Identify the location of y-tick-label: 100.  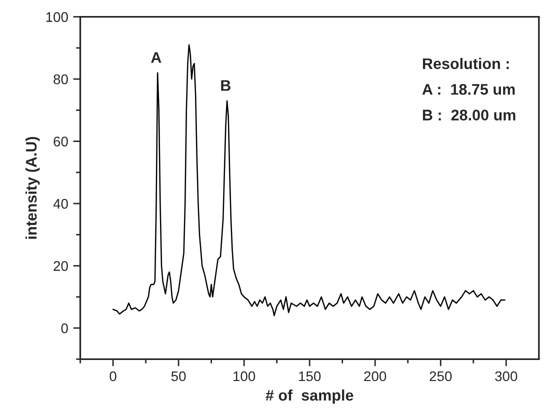
(57, 17).